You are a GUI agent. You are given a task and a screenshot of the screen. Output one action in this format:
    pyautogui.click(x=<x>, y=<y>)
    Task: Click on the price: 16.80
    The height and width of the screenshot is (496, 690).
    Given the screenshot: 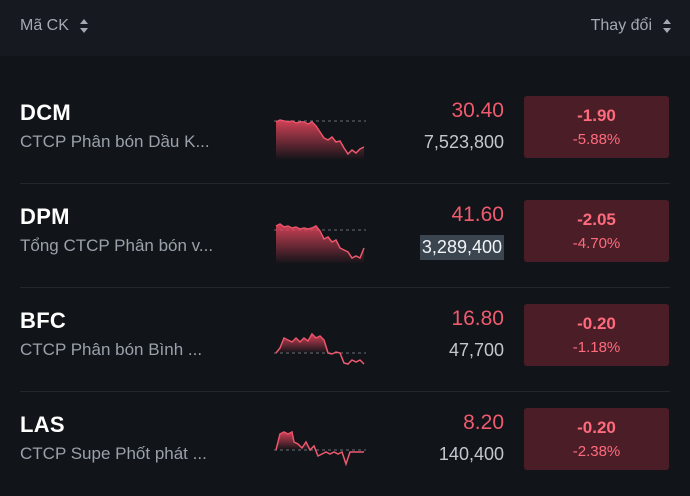 What is the action you would take?
    pyautogui.click(x=477, y=318)
    